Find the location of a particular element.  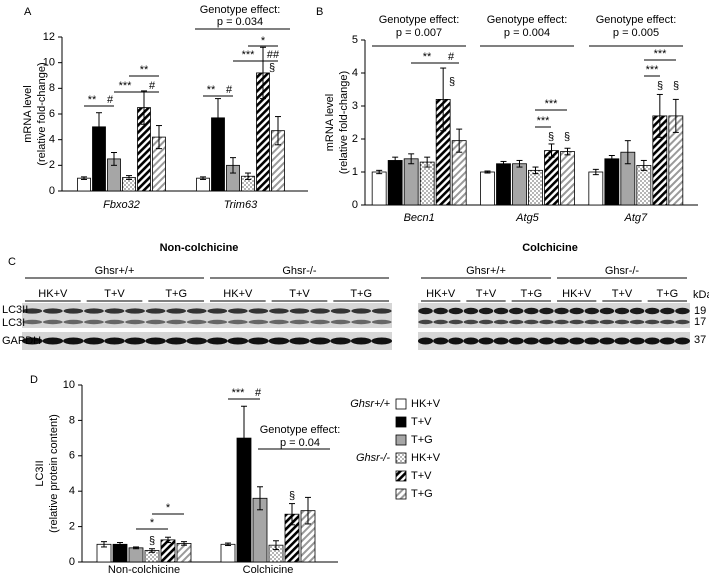

y-tick-label: 2 is located at coordinates (355, 139).